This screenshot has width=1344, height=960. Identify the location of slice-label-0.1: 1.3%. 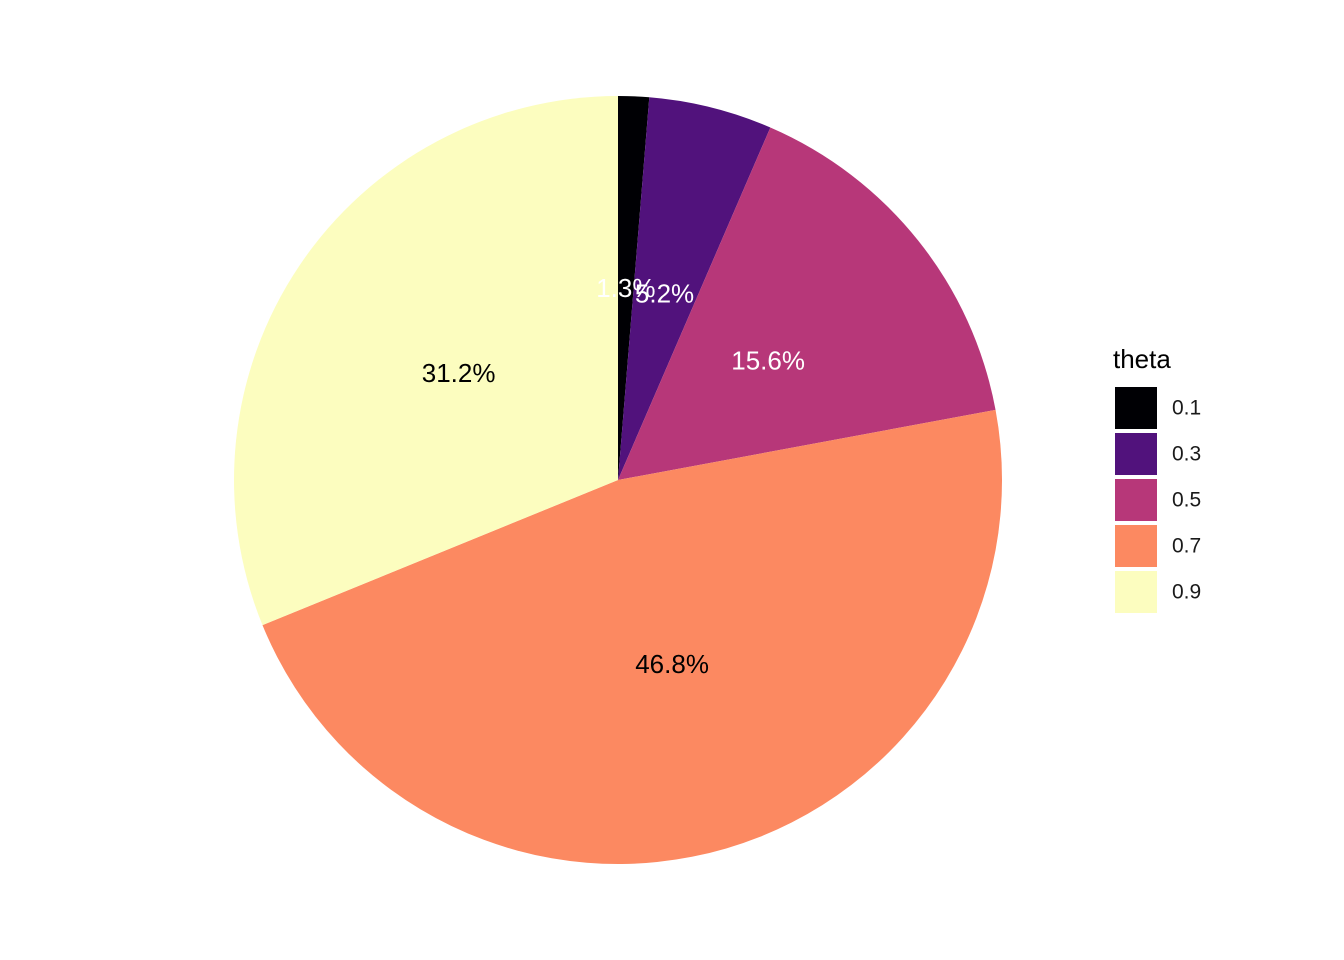
(625, 288).